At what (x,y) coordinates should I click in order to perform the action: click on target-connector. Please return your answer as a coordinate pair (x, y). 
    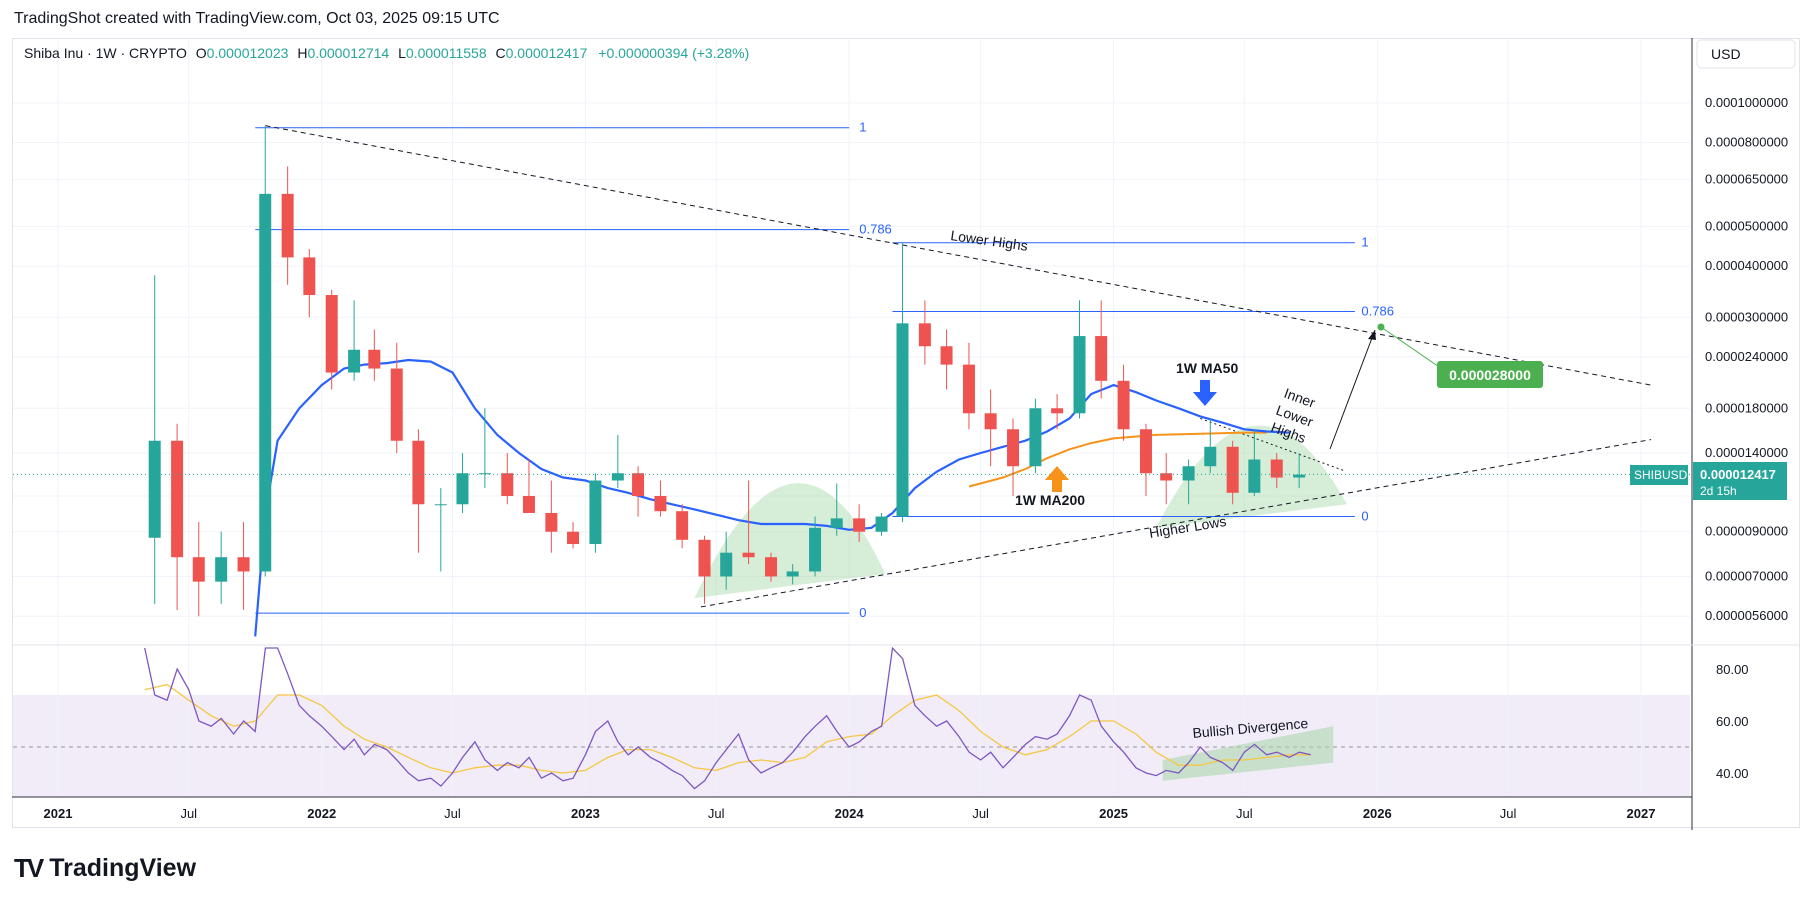
    Looking at the image, I should click on (1413, 349).